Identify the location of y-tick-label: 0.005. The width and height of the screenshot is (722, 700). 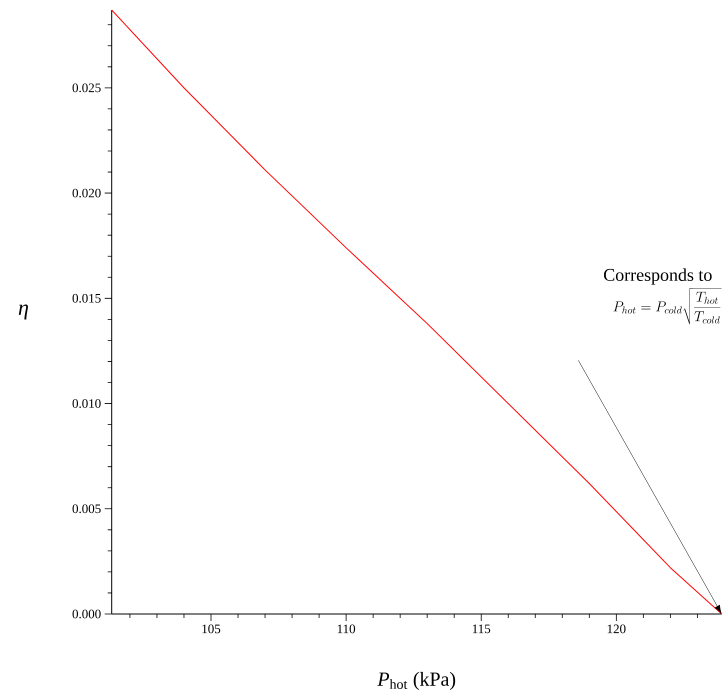
(86, 509).